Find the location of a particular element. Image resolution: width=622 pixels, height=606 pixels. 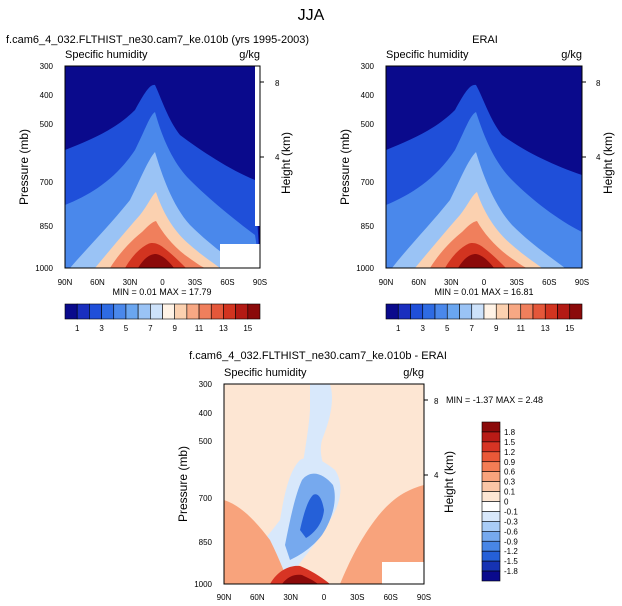

panel-diff-stats: MIN = -1.37 MAX = 2.48 is located at coordinates (494, 400).